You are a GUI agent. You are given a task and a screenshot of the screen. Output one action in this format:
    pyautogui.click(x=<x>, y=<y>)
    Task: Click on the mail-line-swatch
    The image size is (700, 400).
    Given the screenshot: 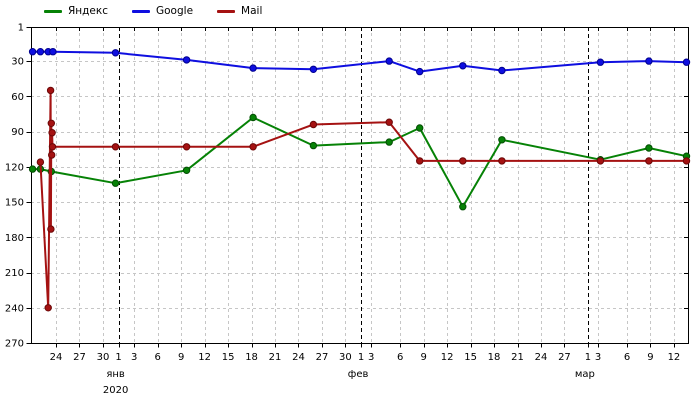 What is the action you would take?
    pyautogui.click(x=226, y=11)
    